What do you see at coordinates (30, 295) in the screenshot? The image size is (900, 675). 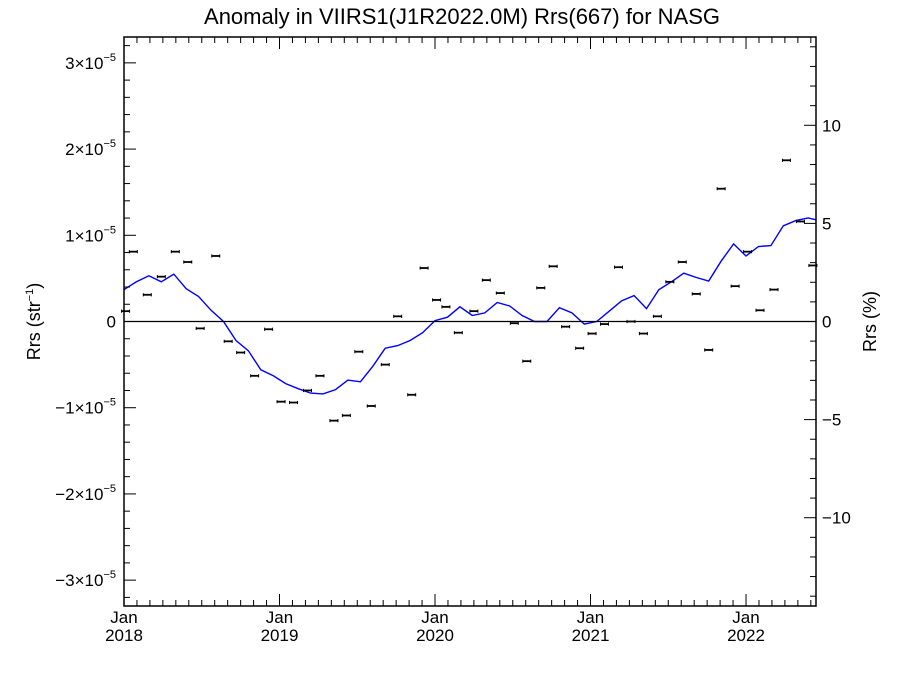 I see `y-axis-label-left-exponent: −1` at bounding box center [30, 295].